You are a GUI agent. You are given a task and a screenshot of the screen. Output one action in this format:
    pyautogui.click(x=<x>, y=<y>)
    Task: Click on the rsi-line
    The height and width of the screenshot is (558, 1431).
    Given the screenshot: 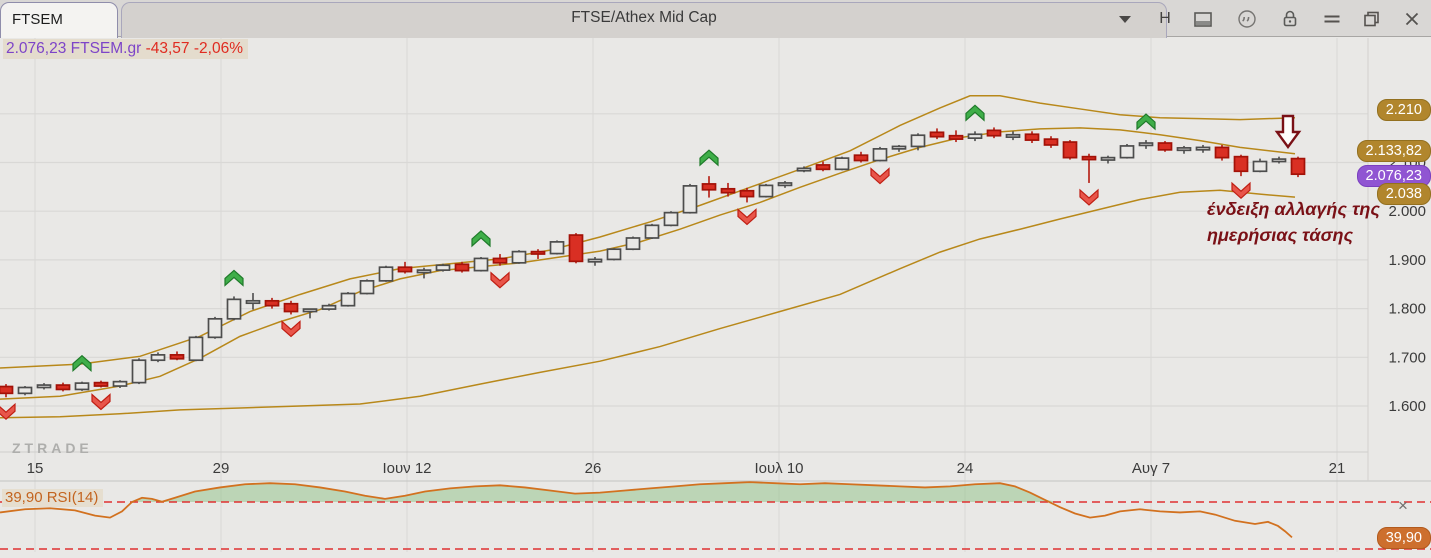 What is the action you would take?
    pyautogui.click(x=646, y=510)
    